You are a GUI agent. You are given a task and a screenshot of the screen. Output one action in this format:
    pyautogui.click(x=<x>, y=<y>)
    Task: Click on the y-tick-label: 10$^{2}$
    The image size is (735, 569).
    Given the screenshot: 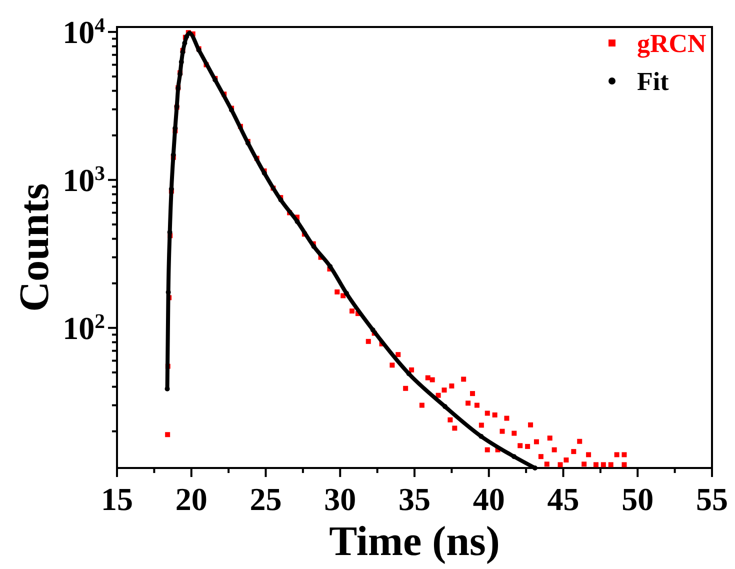 What is the action you would take?
    pyautogui.click(x=83, y=327)
    